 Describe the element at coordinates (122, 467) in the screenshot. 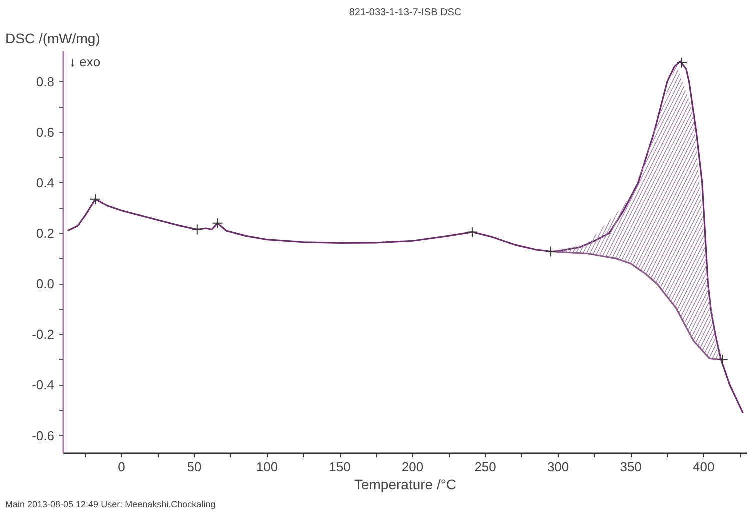

I see `x-tick-label: 0` at that location.